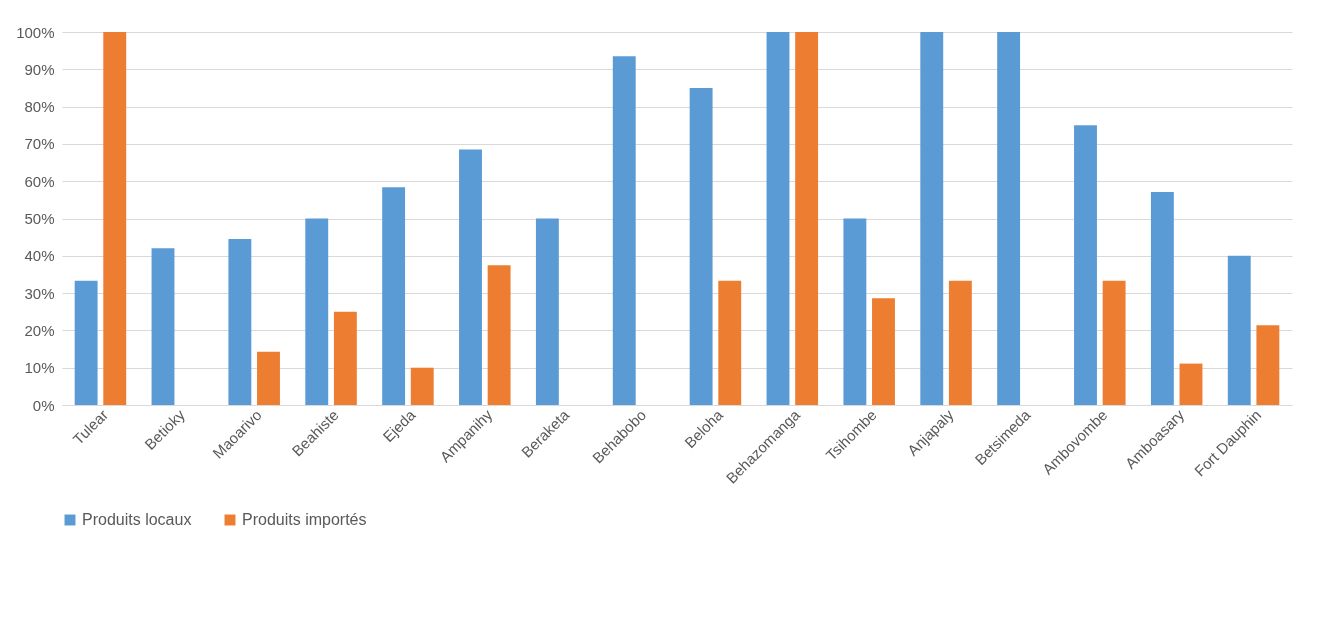 Image resolution: width=1317 pixels, height=620 pixels. What do you see at coordinates (137, 519) in the screenshot?
I see `legend-label: Produits locaux` at bounding box center [137, 519].